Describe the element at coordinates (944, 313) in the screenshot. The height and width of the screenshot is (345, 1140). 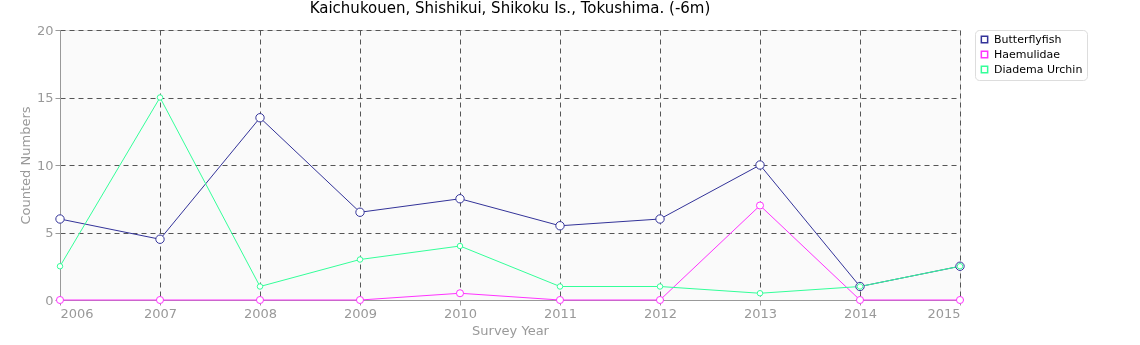
I see `x-tick-label: 2015` at that location.